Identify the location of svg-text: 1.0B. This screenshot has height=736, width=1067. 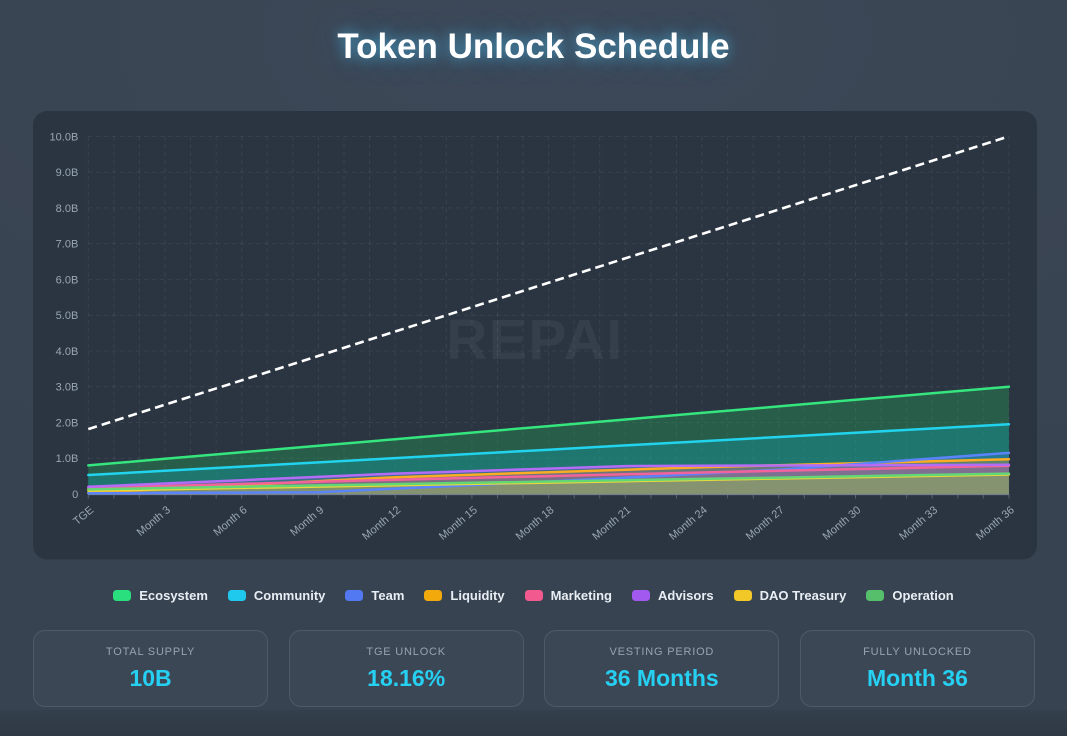
(66, 459).